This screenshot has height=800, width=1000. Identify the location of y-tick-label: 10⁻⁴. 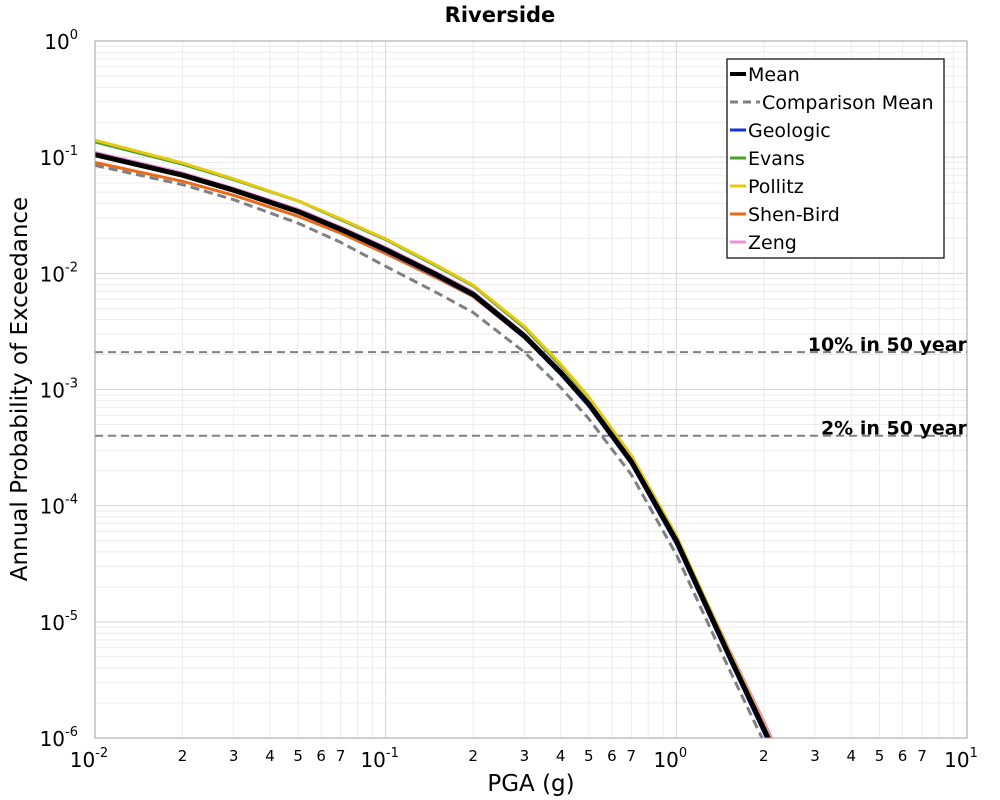
(59, 506).